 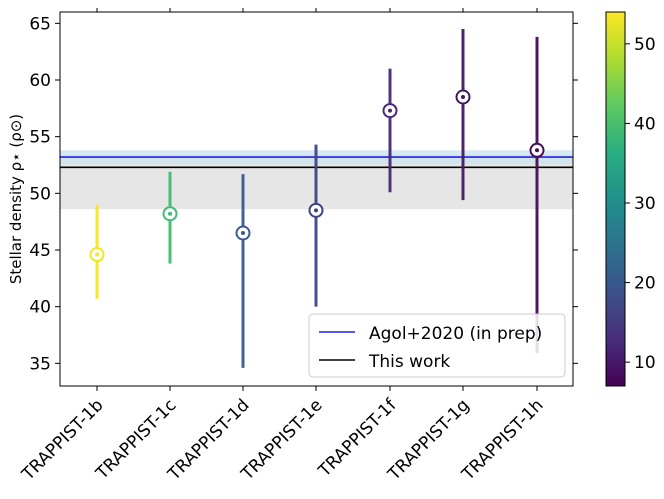 I want to click on legend-label-agol: Agol+2020 (in prep), so click(x=455, y=334).